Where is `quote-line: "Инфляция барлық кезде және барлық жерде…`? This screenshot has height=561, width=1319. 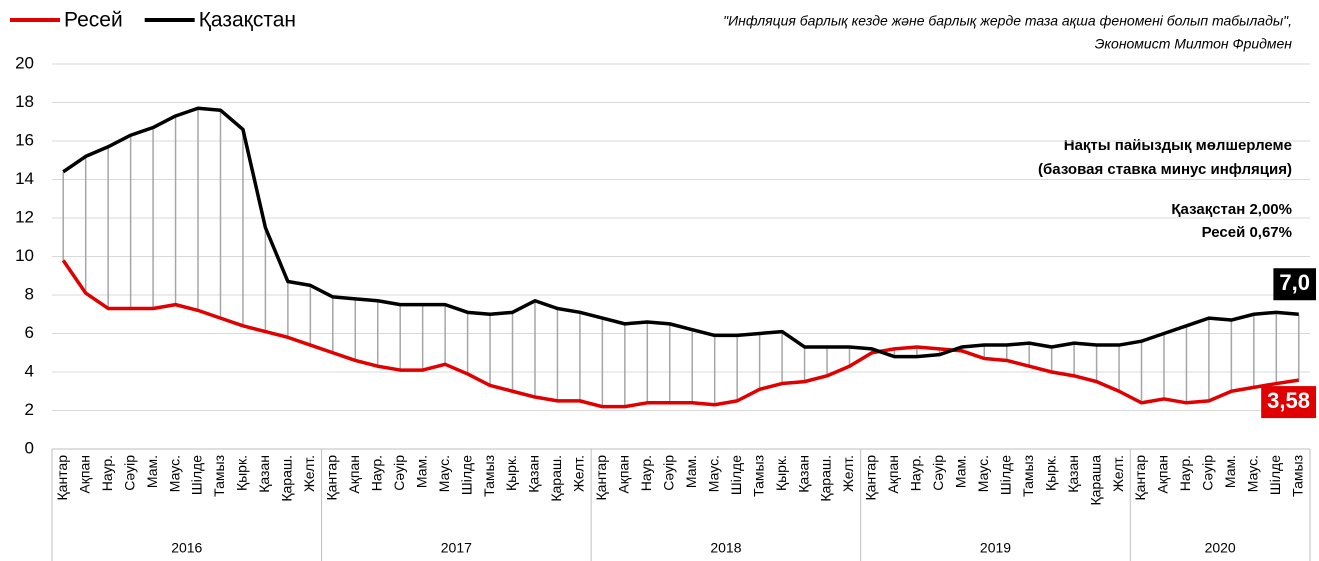
quote-line: "Инфляция барлық кезде және барлық жерде… is located at coordinates (1007, 21).